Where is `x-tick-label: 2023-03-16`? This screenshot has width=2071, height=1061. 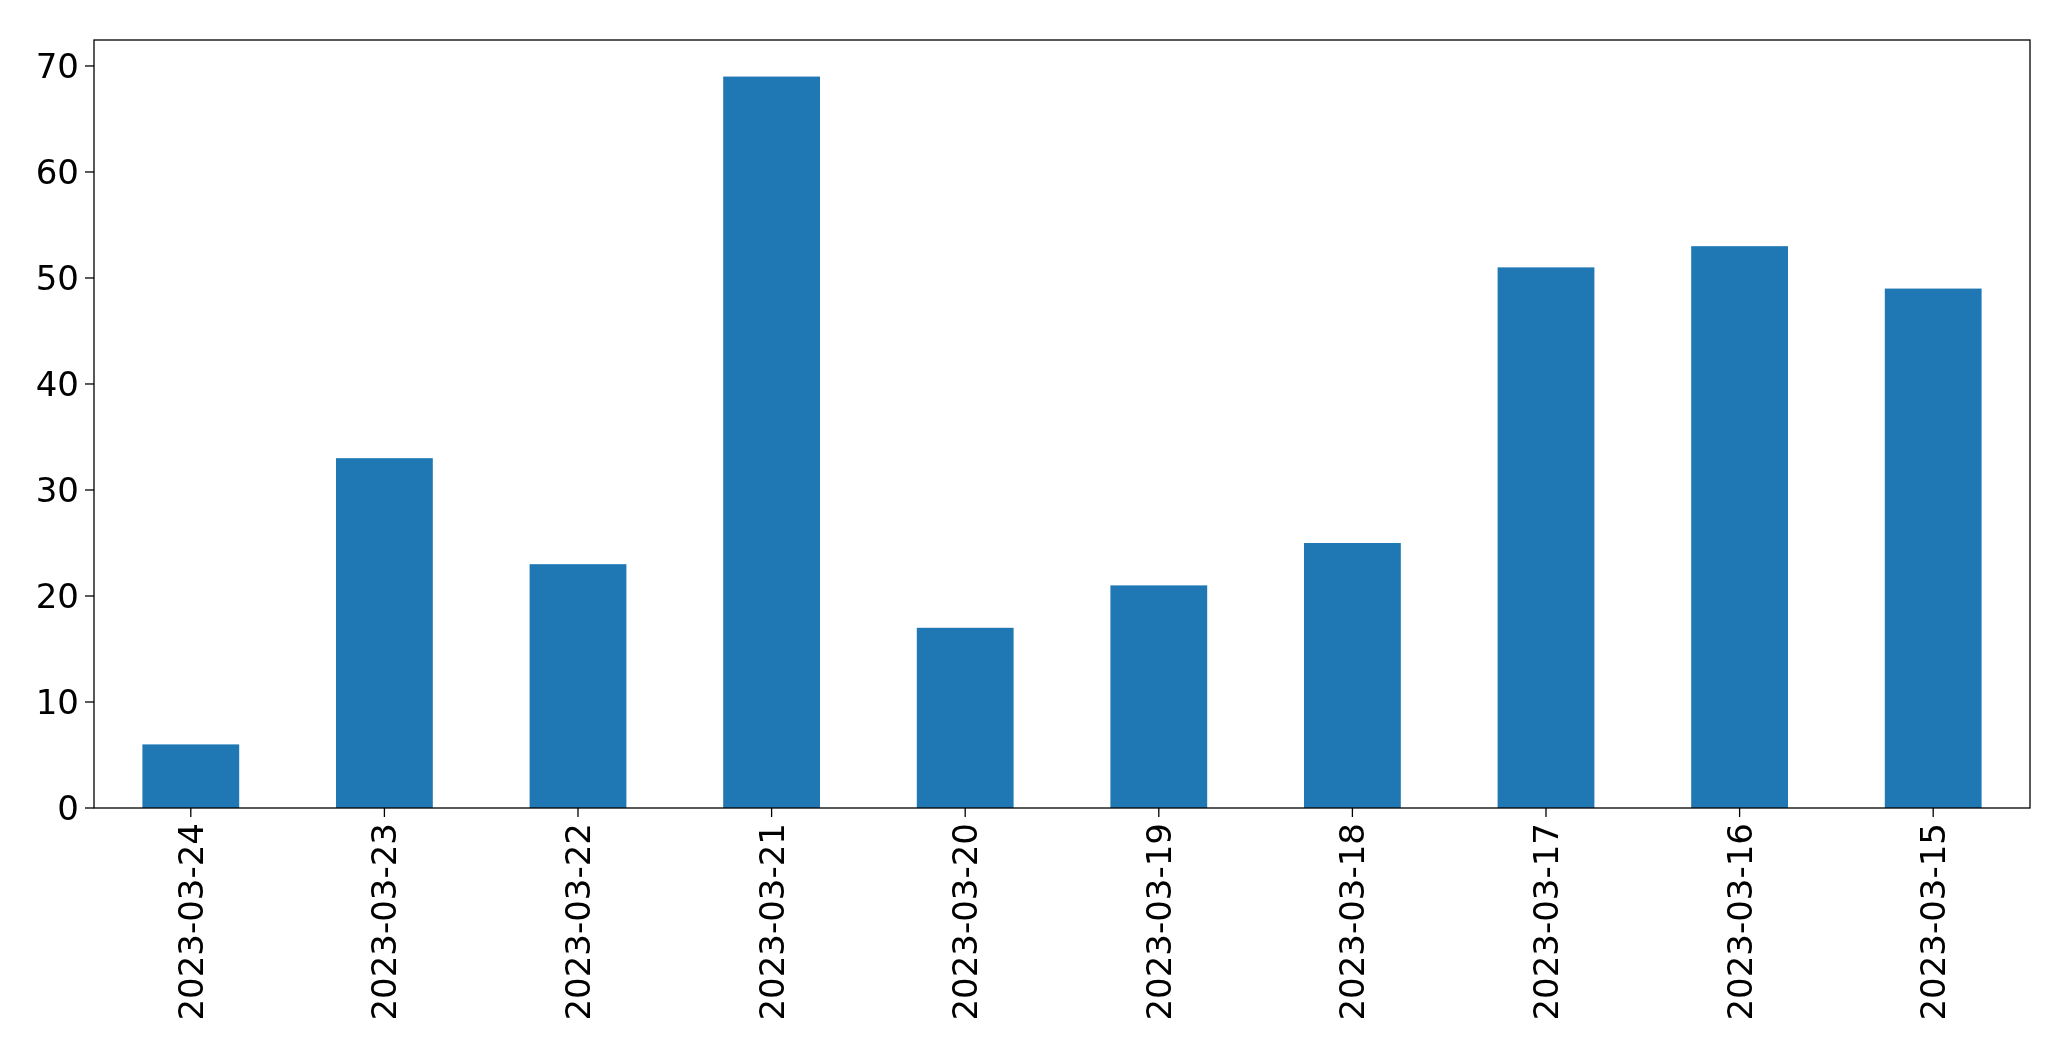 x-tick-label: 2023-03-16 is located at coordinates (1739, 922).